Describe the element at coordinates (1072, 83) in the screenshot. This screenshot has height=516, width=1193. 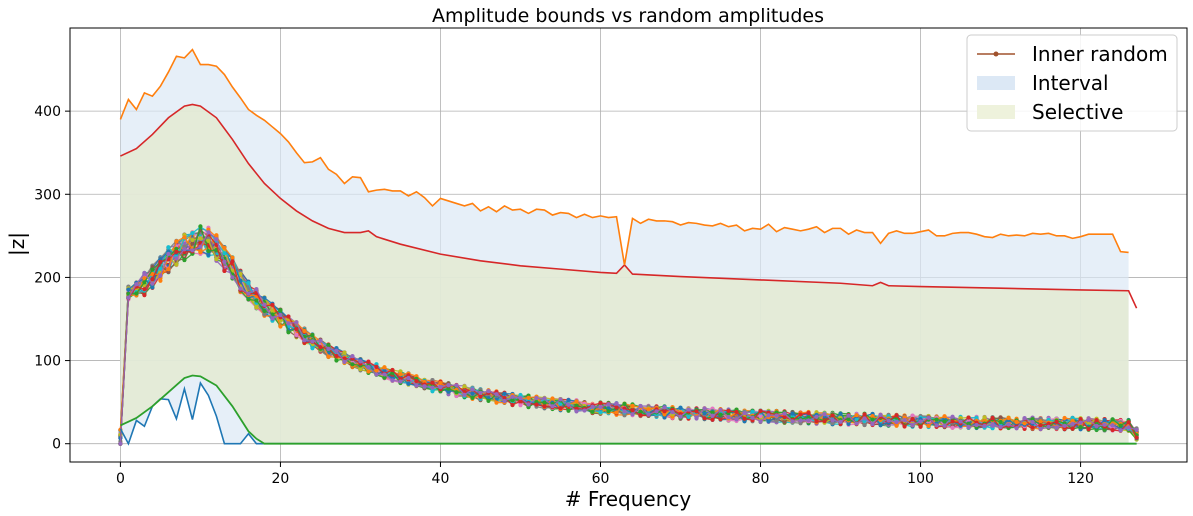
I see `legend-frame` at that location.